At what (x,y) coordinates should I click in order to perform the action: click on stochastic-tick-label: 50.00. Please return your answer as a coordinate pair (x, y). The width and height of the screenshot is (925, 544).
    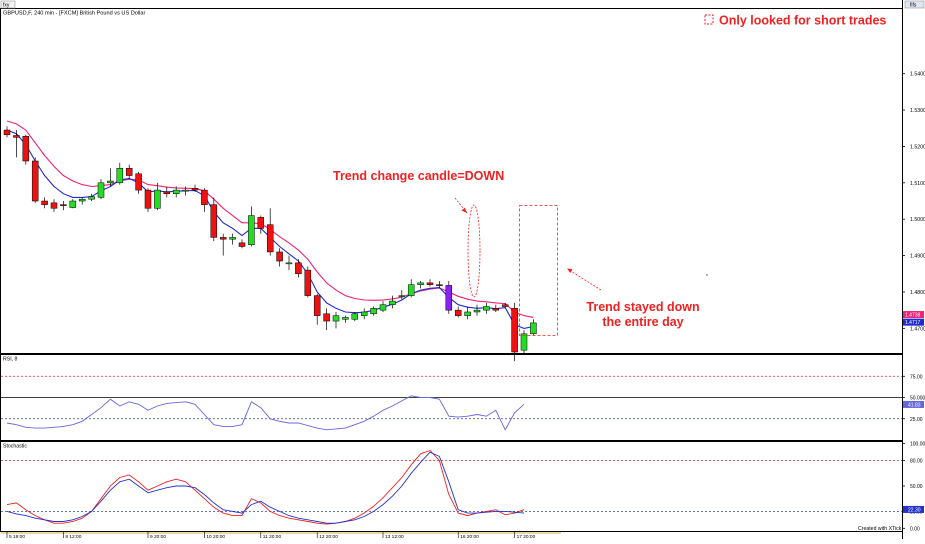
    Looking at the image, I should click on (916, 487).